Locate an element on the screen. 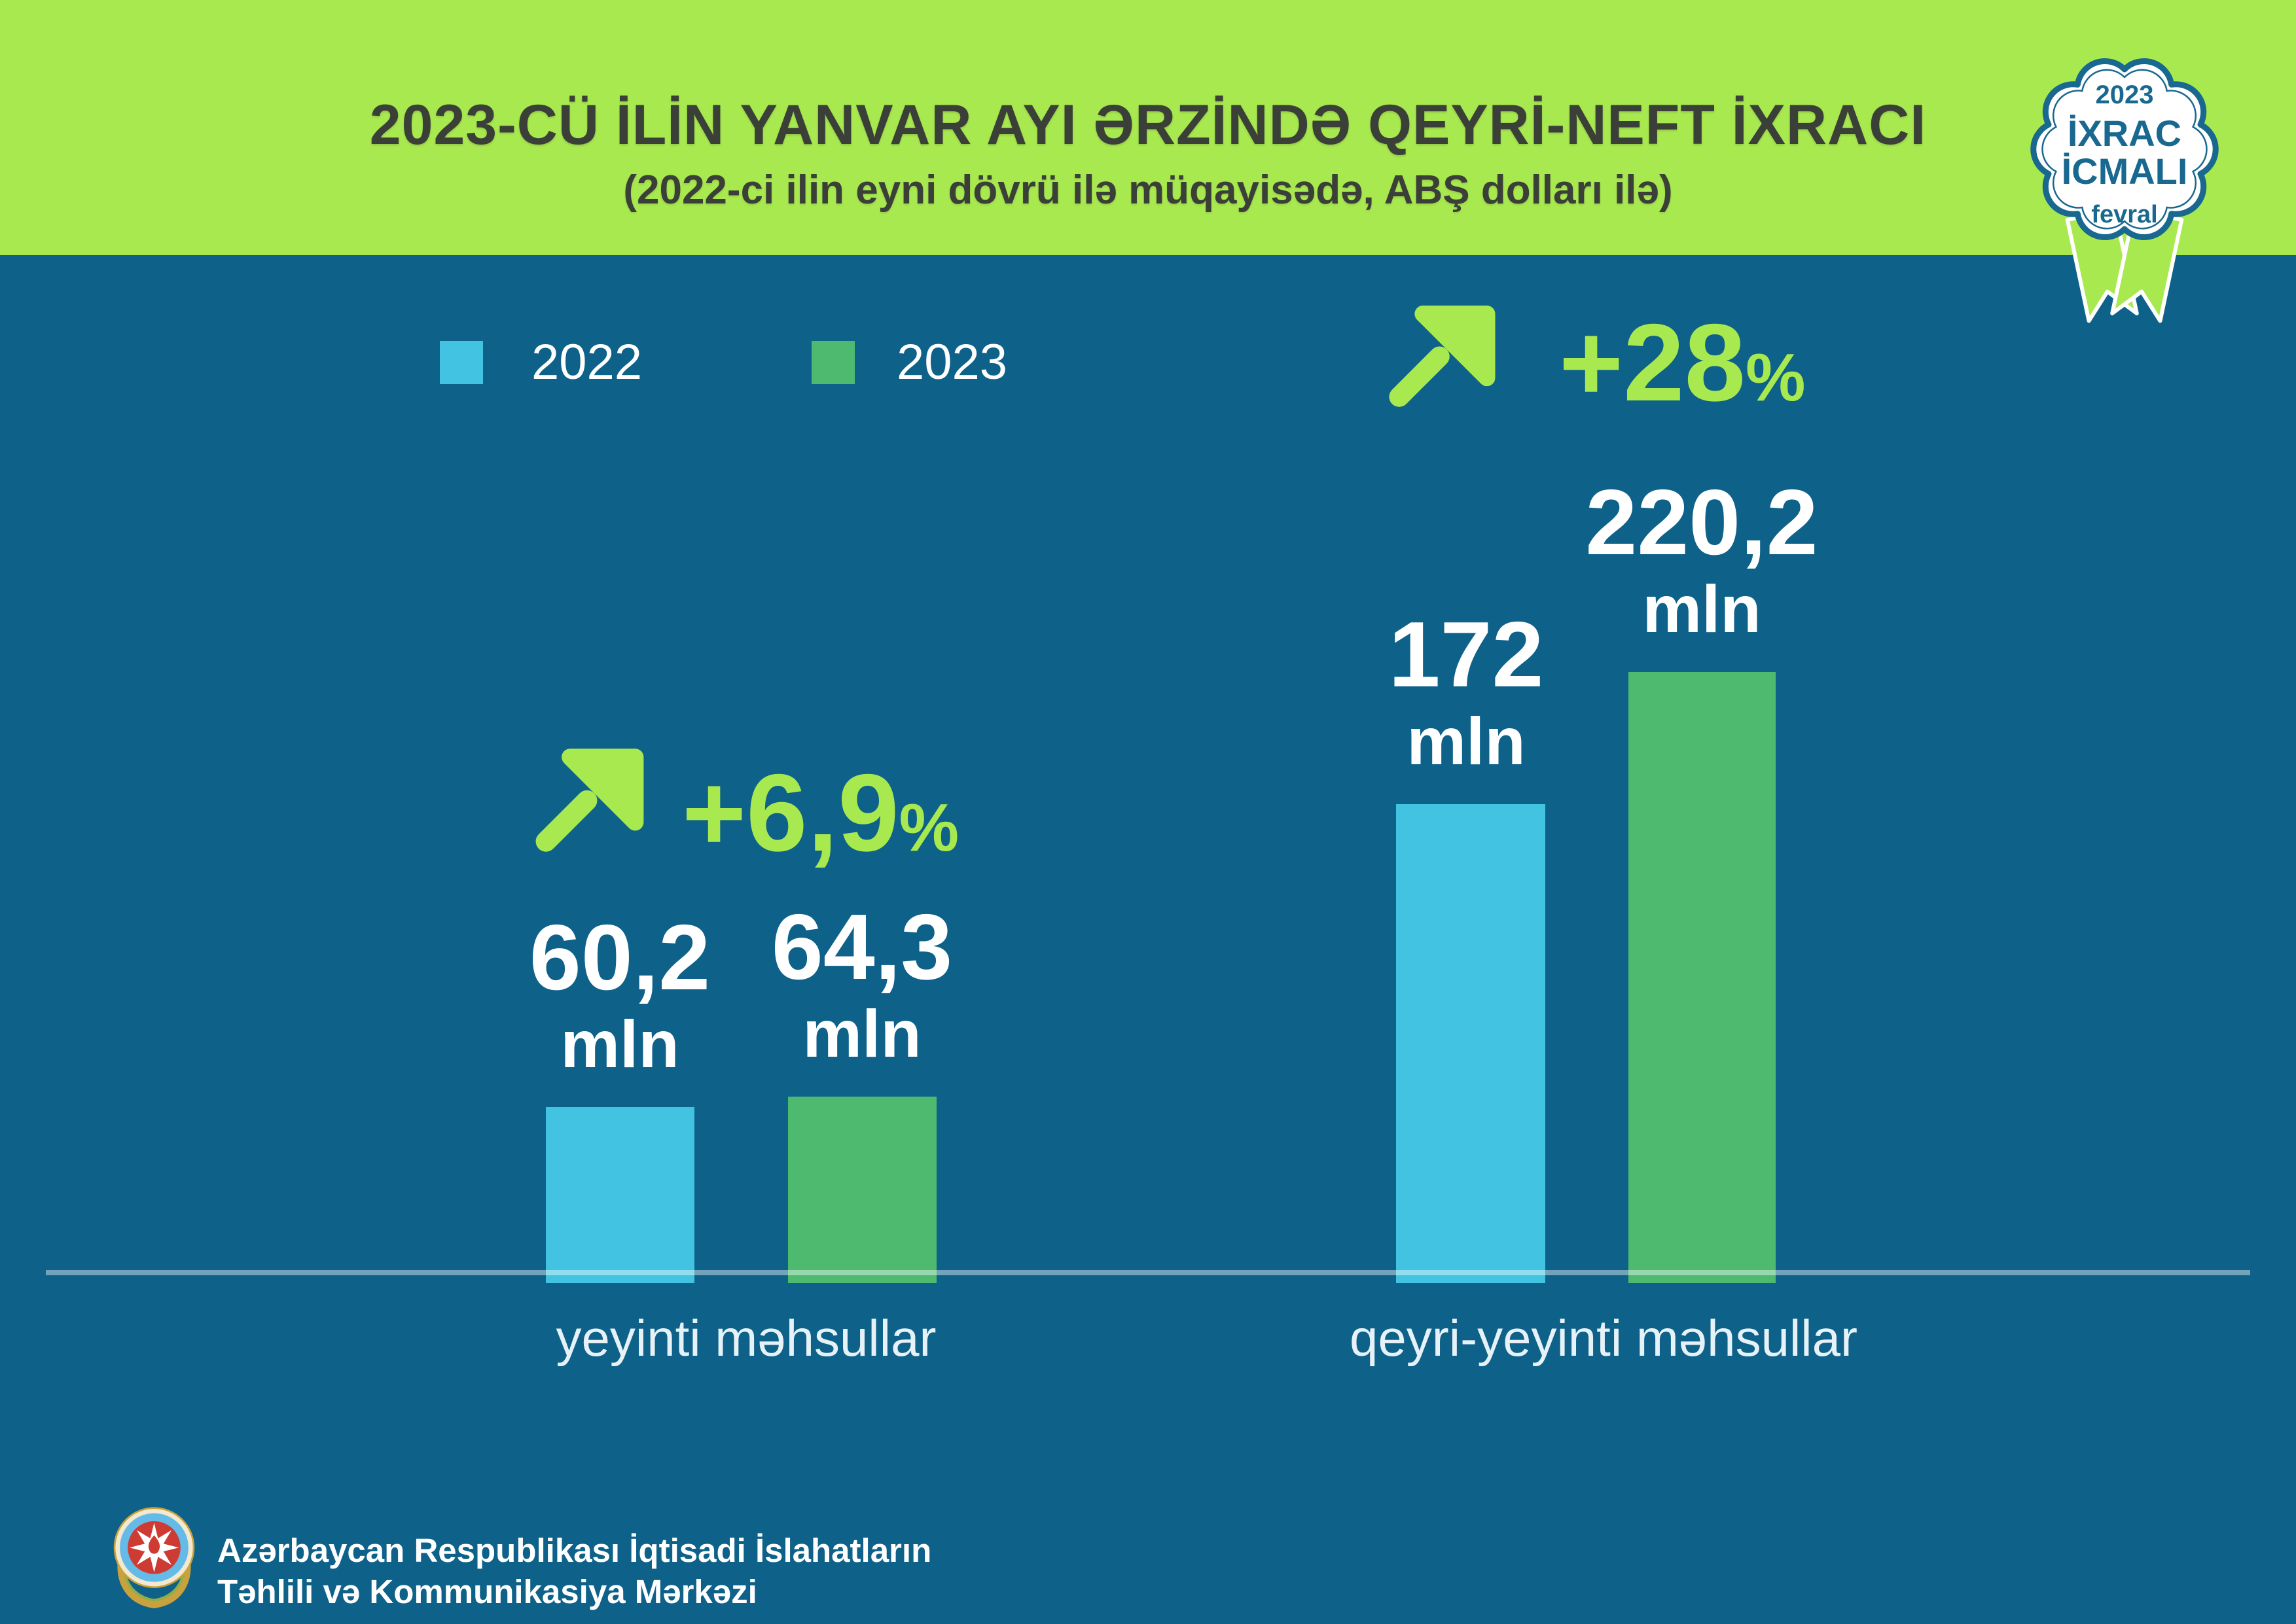  x-axis-baseline is located at coordinates (1148, 1272).